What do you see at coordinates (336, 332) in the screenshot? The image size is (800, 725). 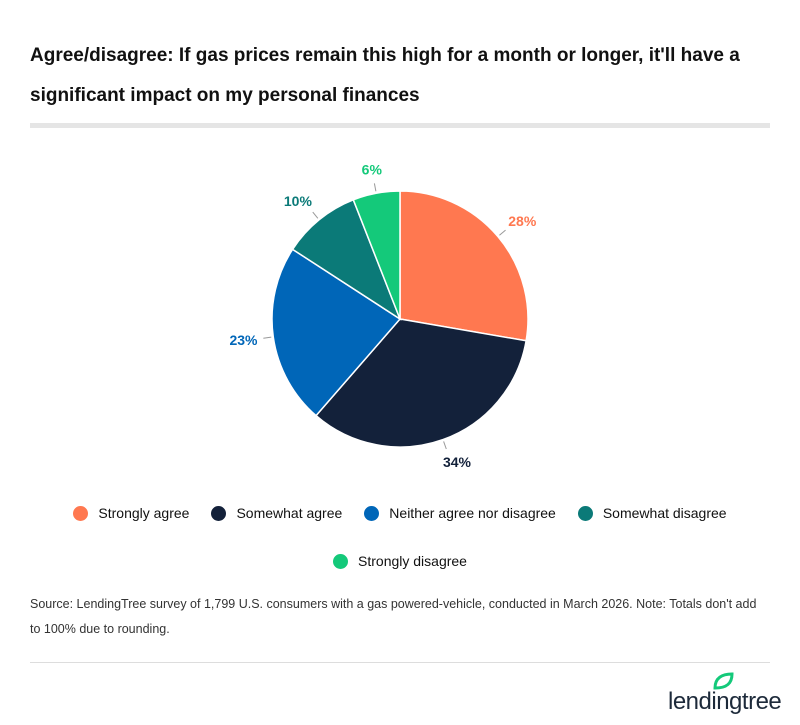 I see `pie-slice-neither-agree-nor-disagree` at bounding box center [336, 332].